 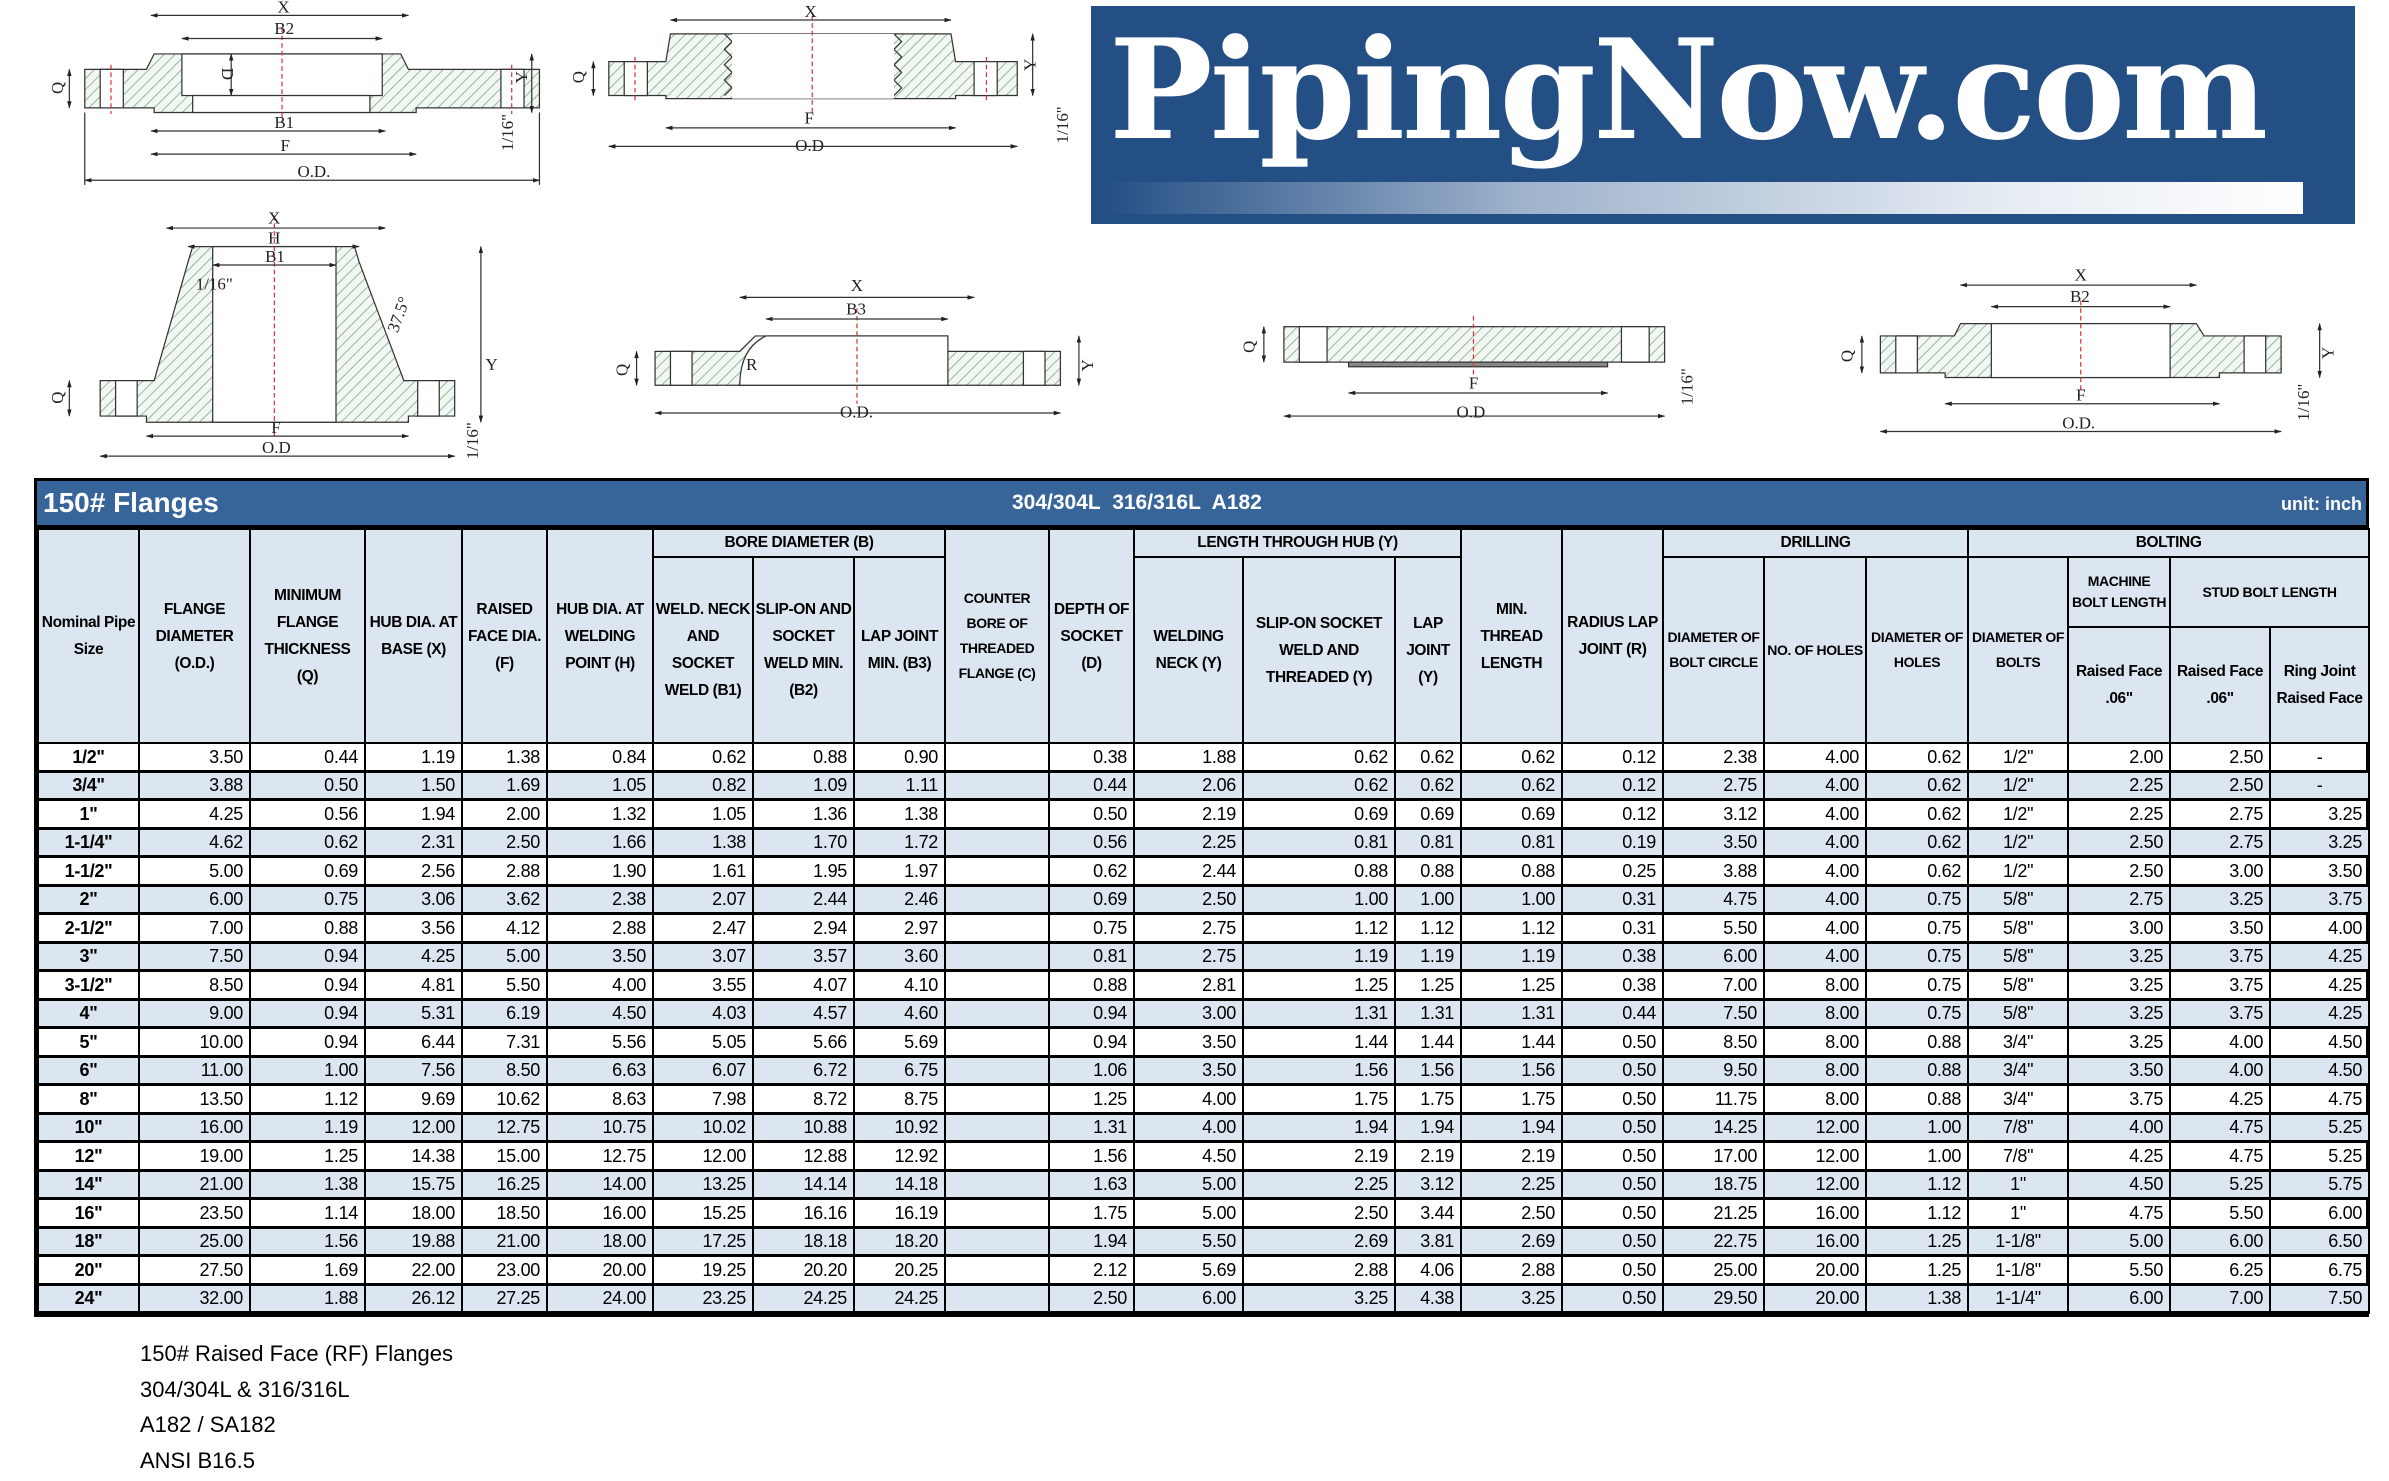 What do you see at coordinates (504, 928) in the screenshot?
I see `table-cell: 4.12` at bounding box center [504, 928].